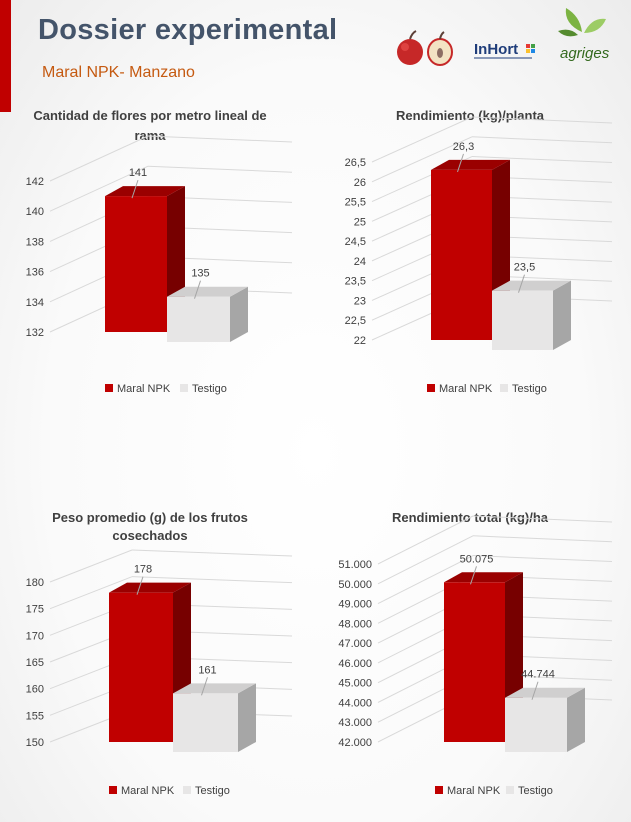 This screenshot has width=631, height=822. I want to click on y-tick-label: 42.000, so click(355, 743).